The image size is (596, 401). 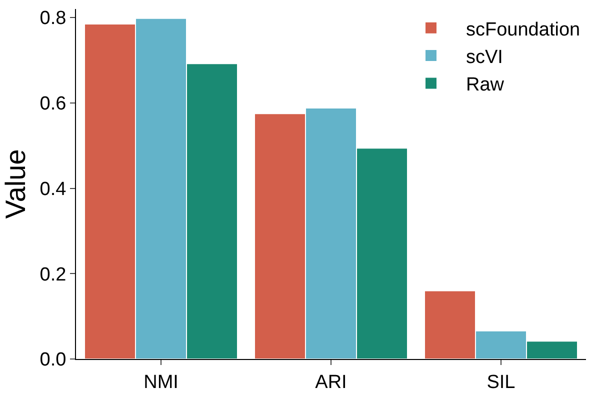 What do you see at coordinates (523, 29) in the screenshot?
I see `legend-label: scFoundation` at bounding box center [523, 29].